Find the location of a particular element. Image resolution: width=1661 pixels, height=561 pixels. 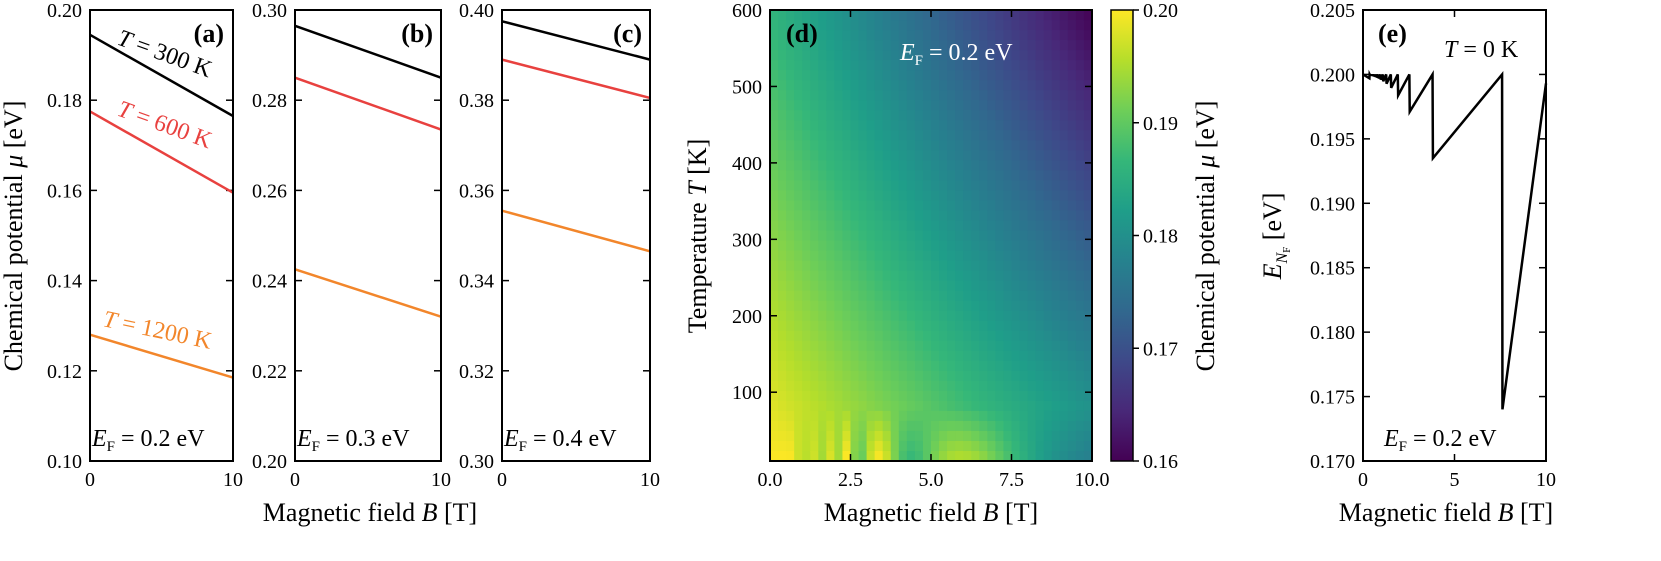

x-tick-label: 0 is located at coordinates (502, 480).